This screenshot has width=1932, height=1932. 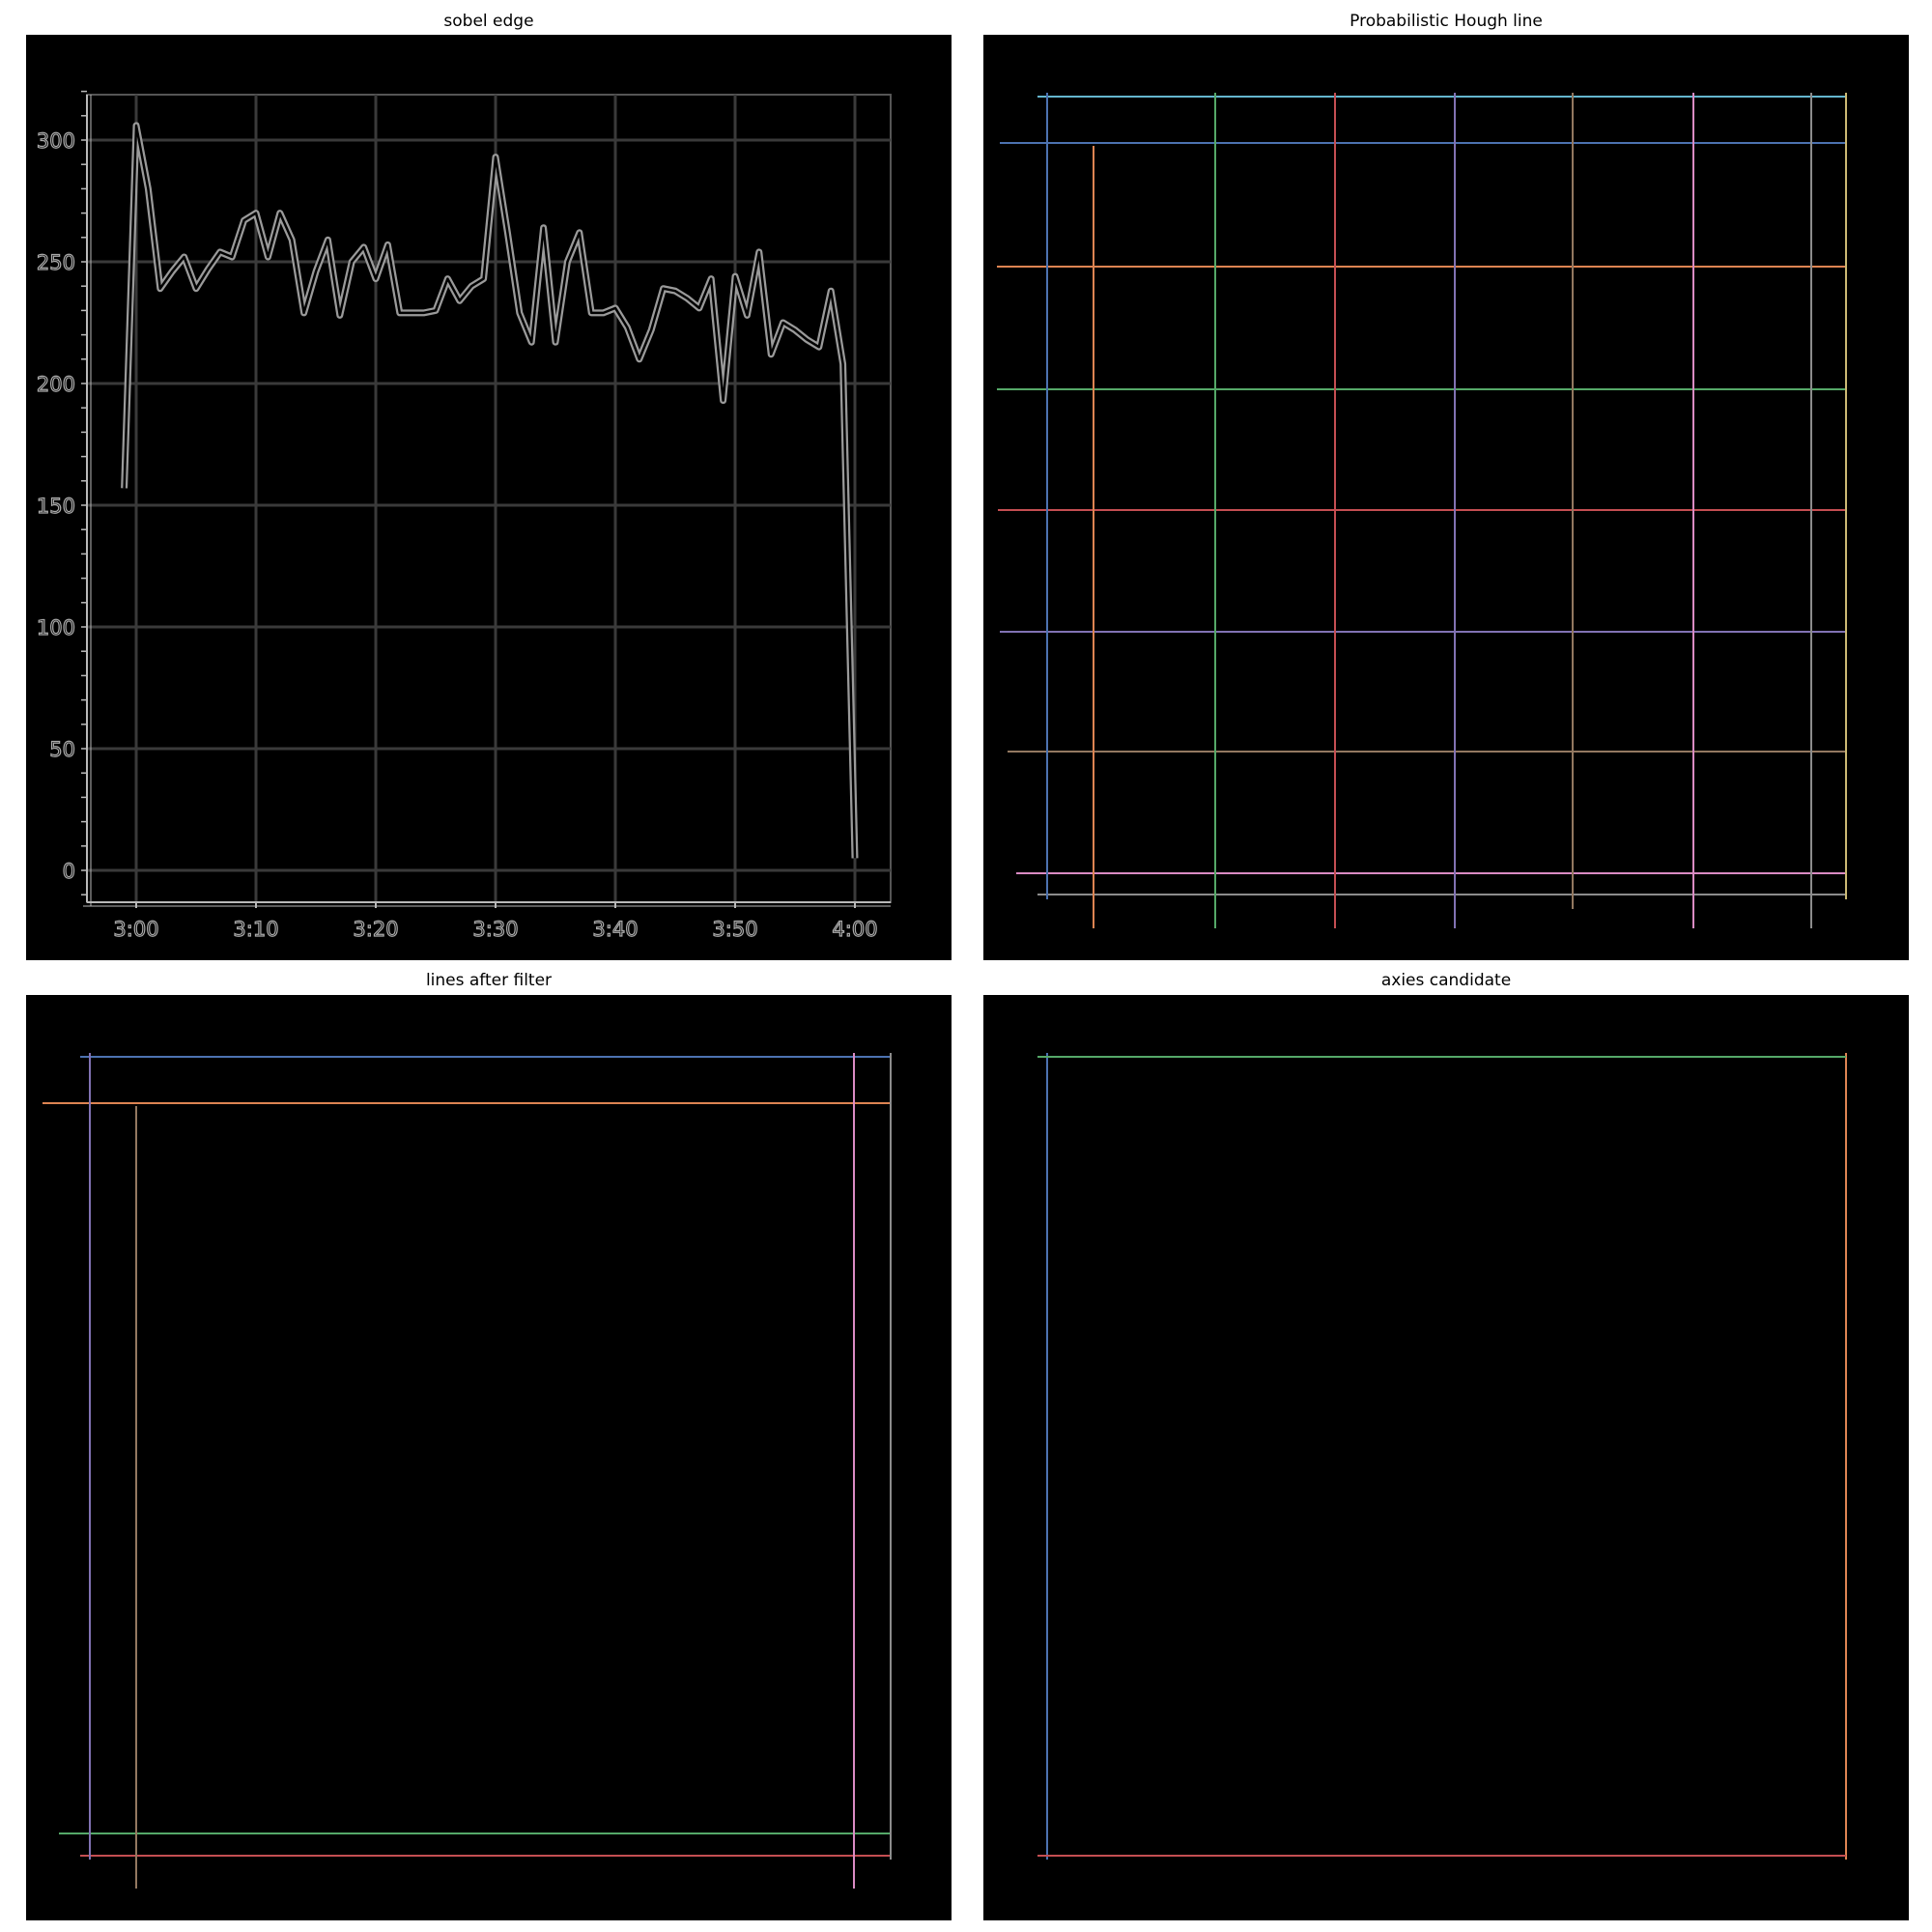 What do you see at coordinates (734, 929) in the screenshot?
I see `x-tick-label: 3:50` at bounding box center [734, 929].